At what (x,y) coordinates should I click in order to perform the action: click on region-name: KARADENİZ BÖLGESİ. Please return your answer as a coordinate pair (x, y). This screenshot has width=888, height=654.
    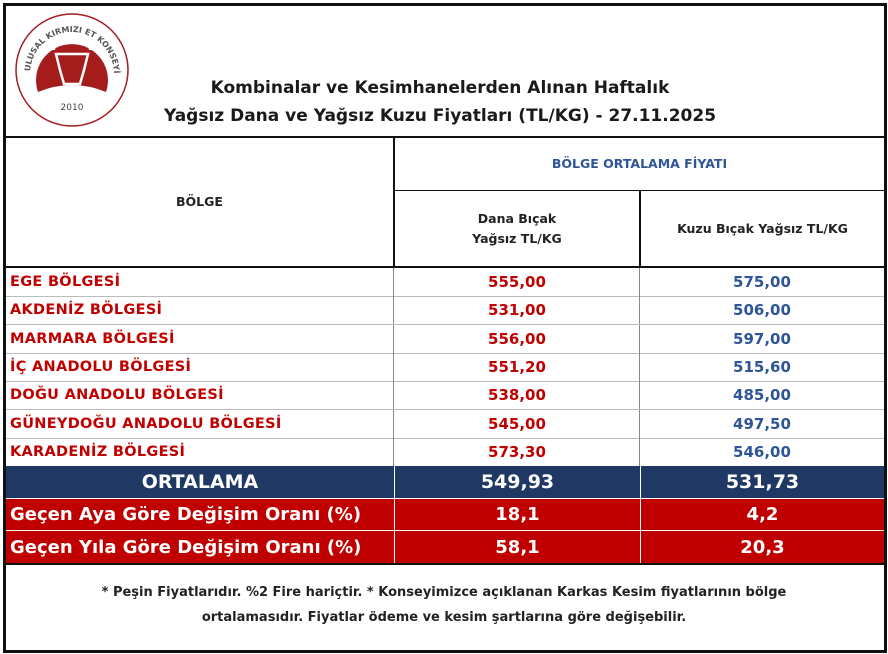
    Looking at the image, I should click on (98, 451).